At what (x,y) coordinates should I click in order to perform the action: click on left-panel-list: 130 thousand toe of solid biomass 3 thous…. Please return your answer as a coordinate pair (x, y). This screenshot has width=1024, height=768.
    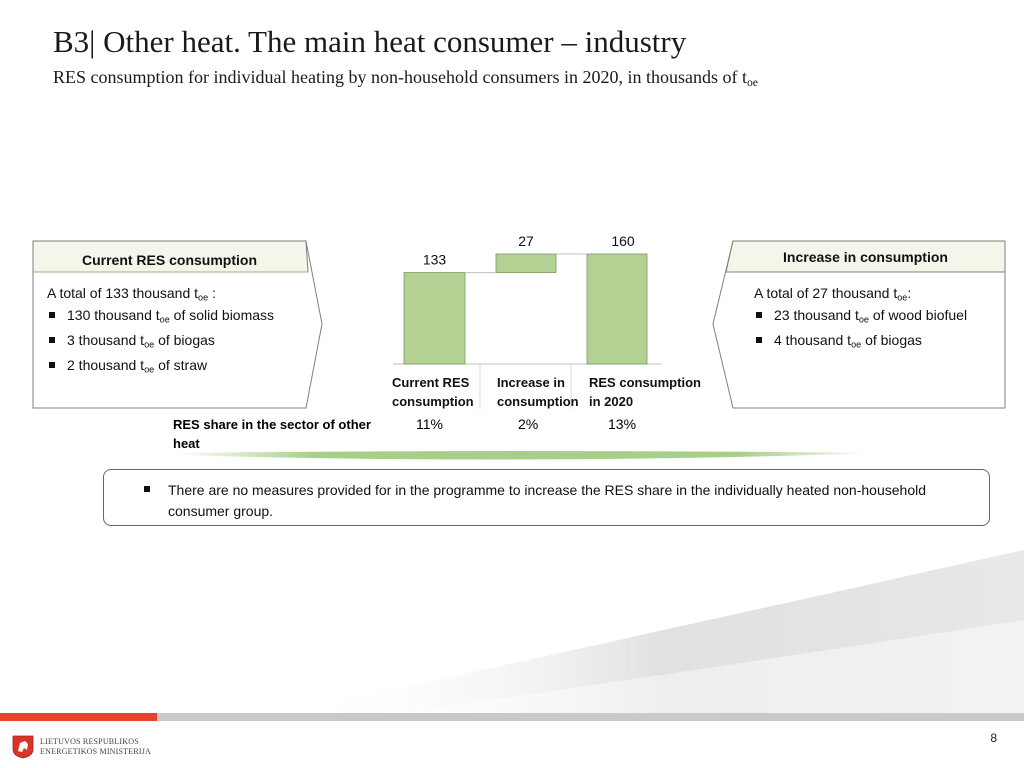
    Looking at the image, I should click on (172, 340).